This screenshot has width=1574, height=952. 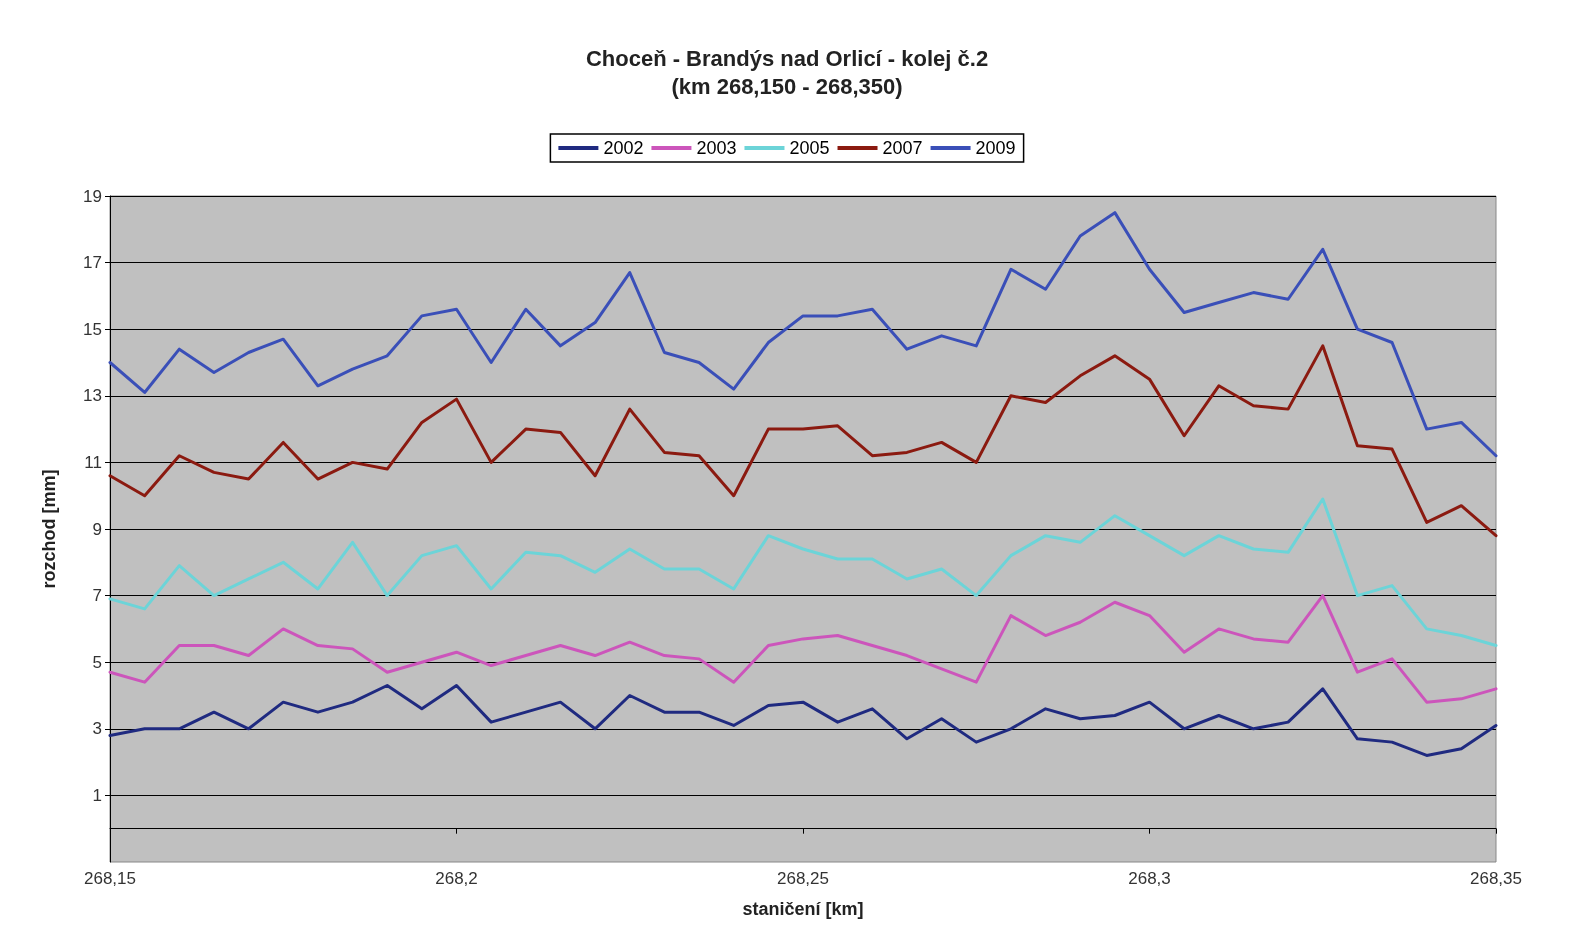 What do you see at coordinates (787, 86) in the screenshot?
I see `chart-subtitle: (km 268,150 - 268,350)` at bounding box center [787, 86].